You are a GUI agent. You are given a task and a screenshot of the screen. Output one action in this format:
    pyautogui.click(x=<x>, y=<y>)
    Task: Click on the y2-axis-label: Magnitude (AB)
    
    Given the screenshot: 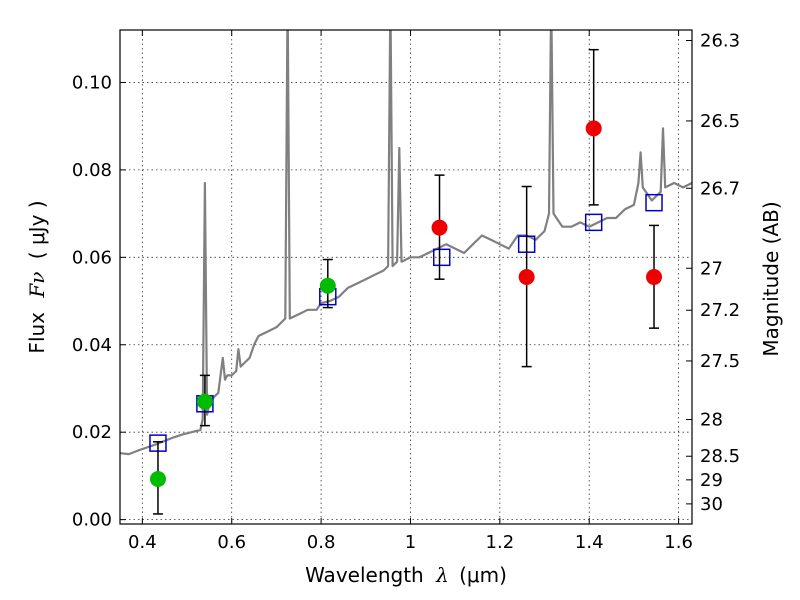 What is the action you would take?
    pyautogui.click(x=771, y=278)
    